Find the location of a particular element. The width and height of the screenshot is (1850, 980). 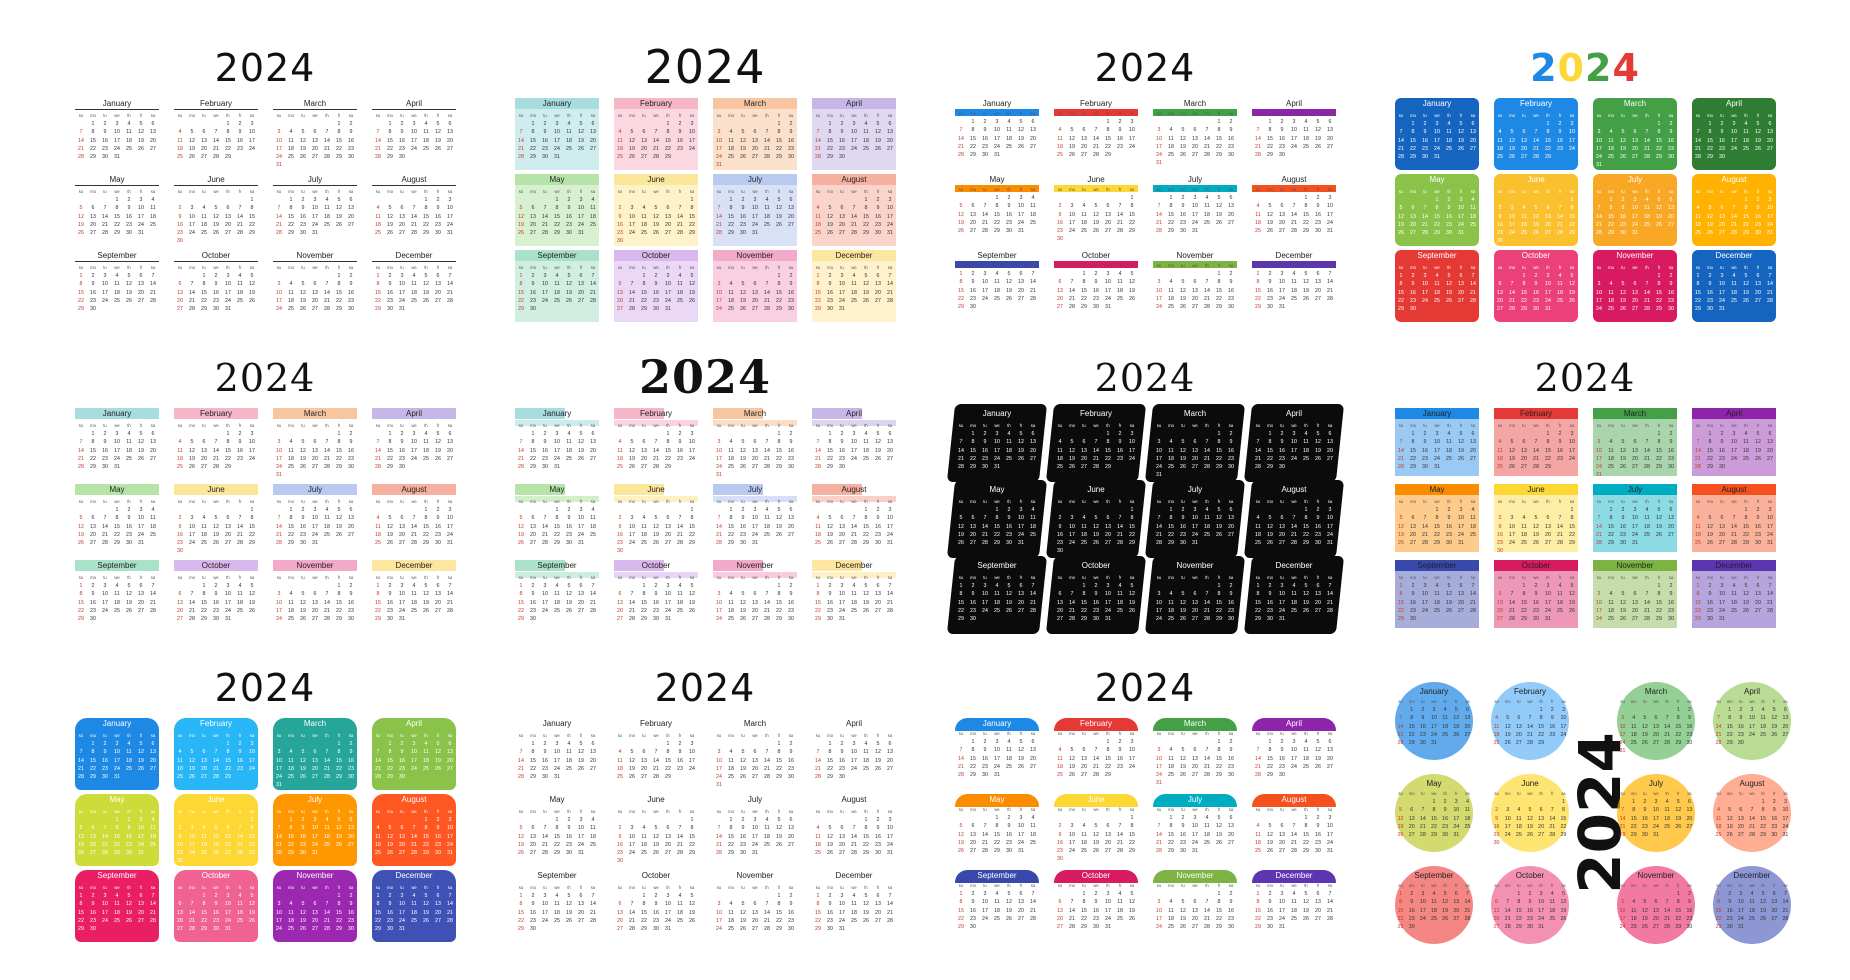

day-number: 12 is located at coordinates (252, 284).